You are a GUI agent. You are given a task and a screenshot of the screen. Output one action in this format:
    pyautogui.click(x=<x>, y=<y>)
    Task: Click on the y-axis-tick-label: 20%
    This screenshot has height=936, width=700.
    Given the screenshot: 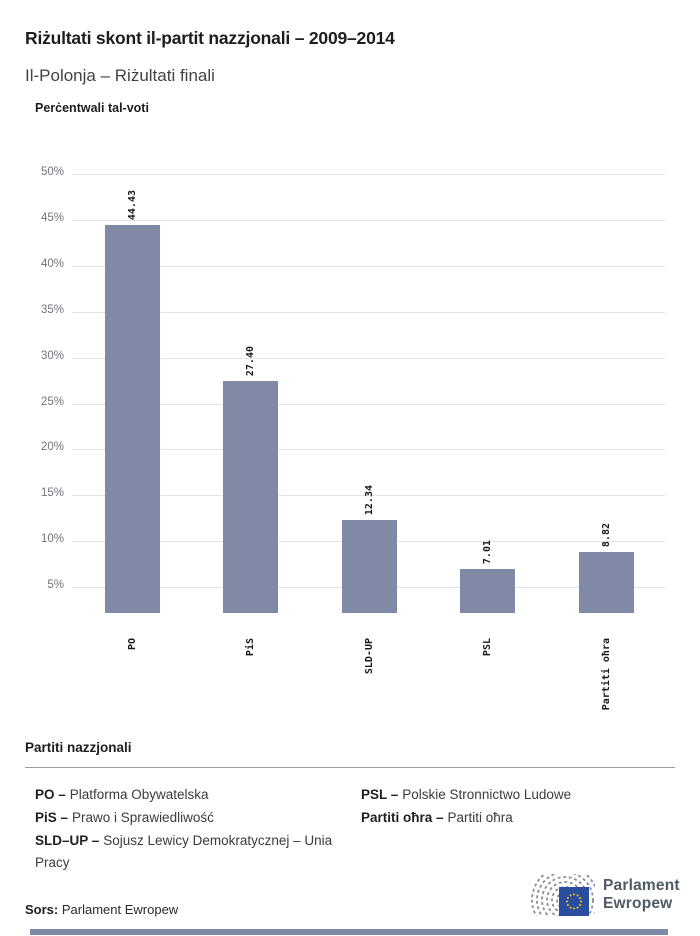 What is the action you would take?
    pyautogui.click(x=52, y=447)
    